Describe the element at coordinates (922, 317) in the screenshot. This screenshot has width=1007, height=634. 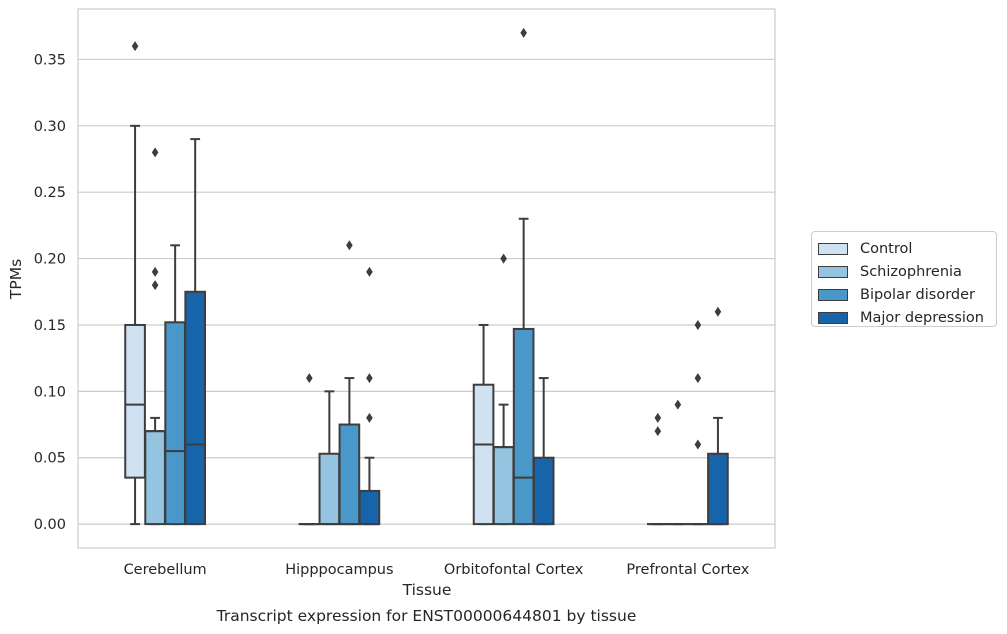
I see `legend-label: Major depression` at that location.